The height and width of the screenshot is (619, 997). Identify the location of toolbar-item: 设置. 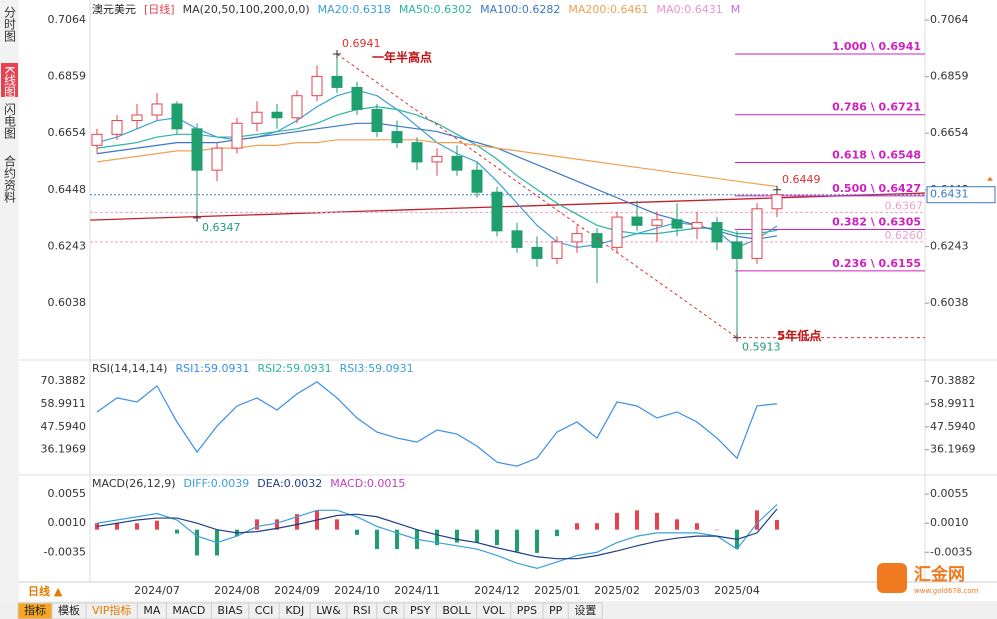
(585, 610).